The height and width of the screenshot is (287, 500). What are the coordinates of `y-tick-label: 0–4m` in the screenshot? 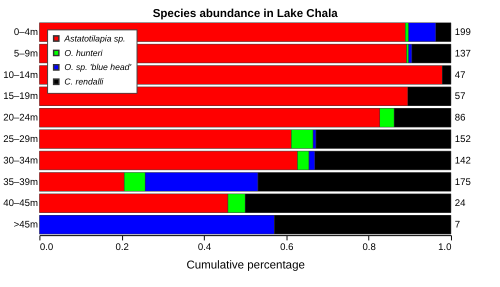 It's located at (26, 32).